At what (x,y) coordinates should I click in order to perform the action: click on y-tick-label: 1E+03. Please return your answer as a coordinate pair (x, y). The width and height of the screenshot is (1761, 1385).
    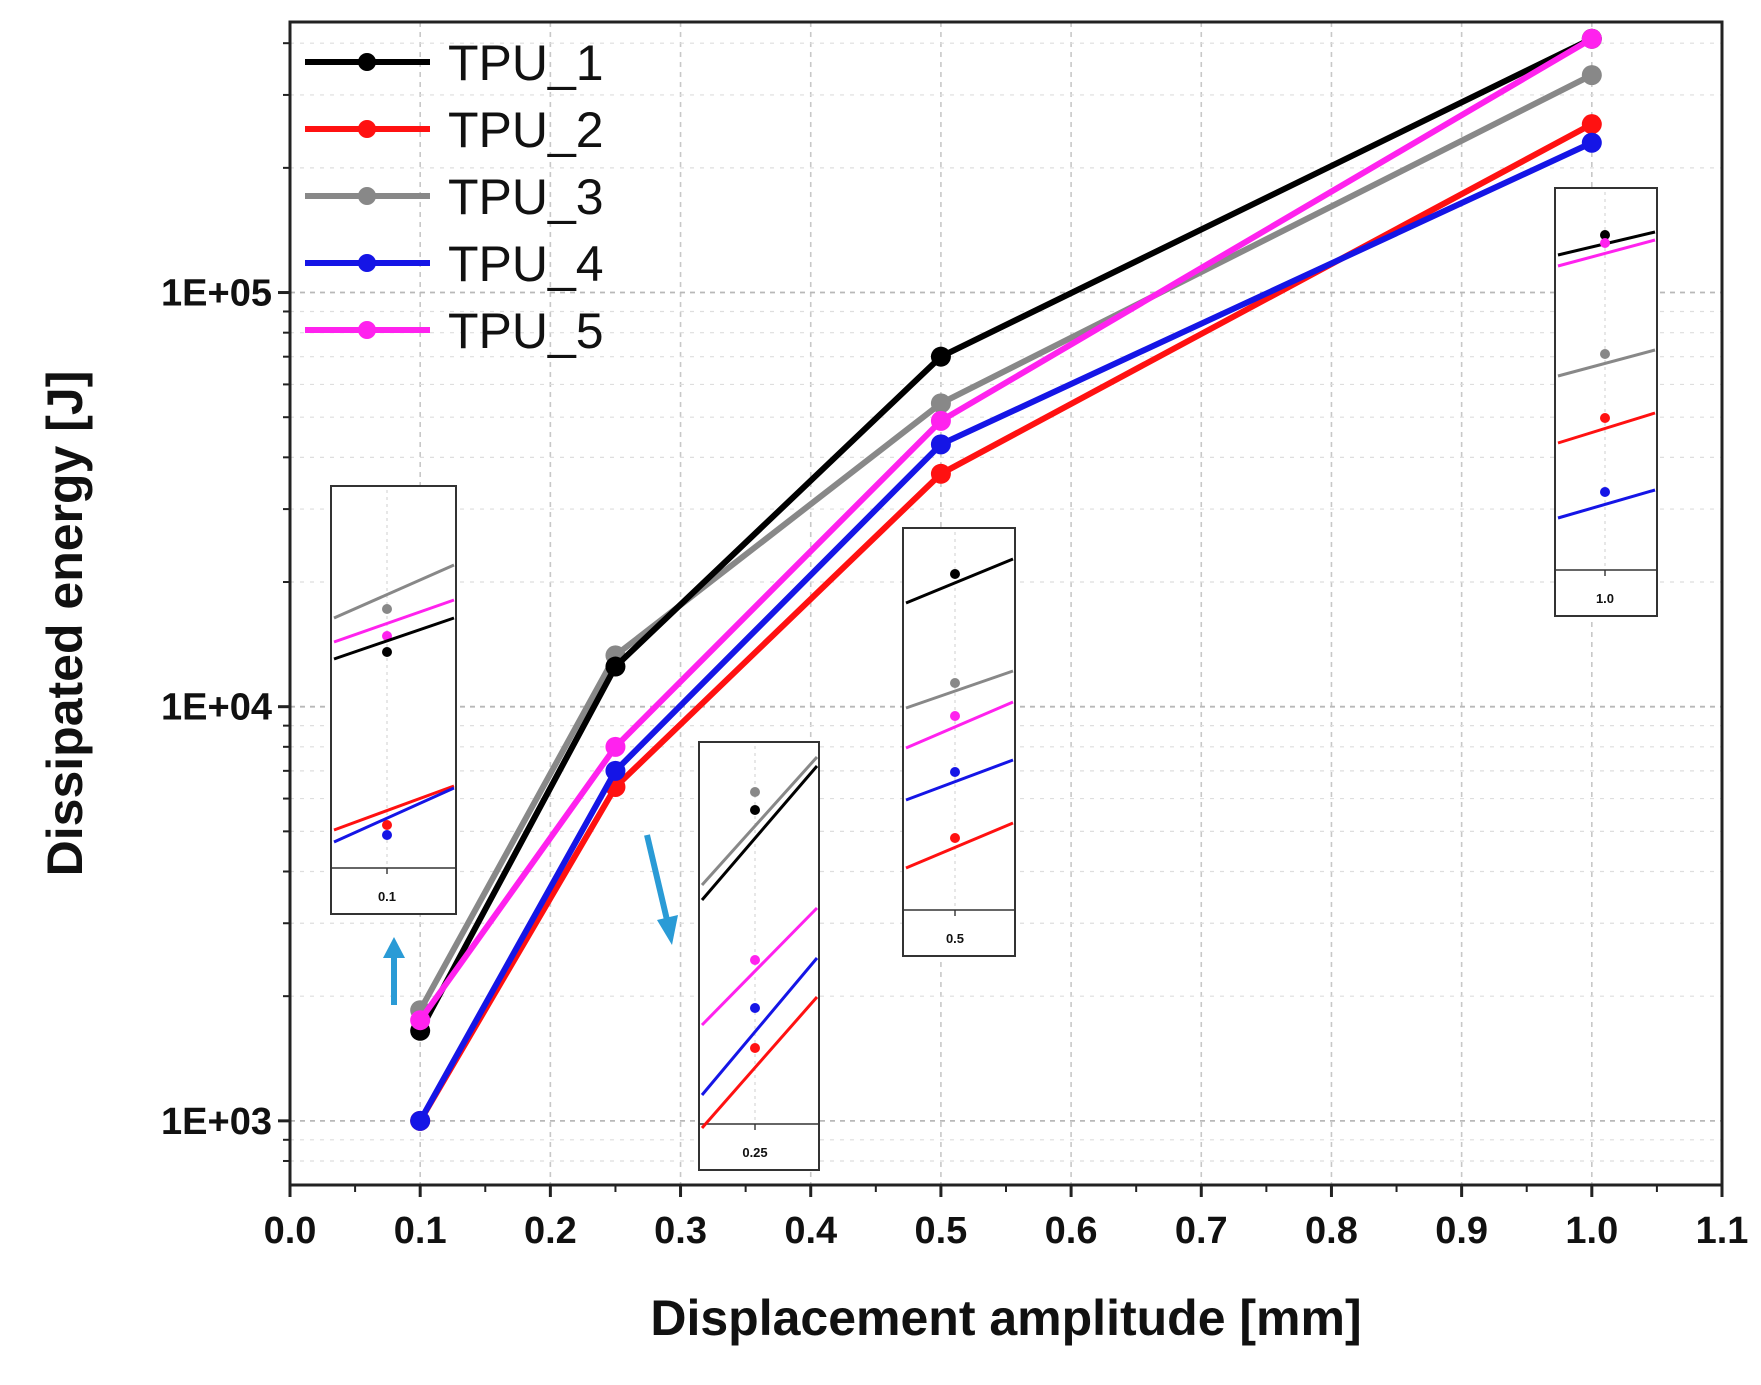
    Looking at the image, I should click on (216, 1122).